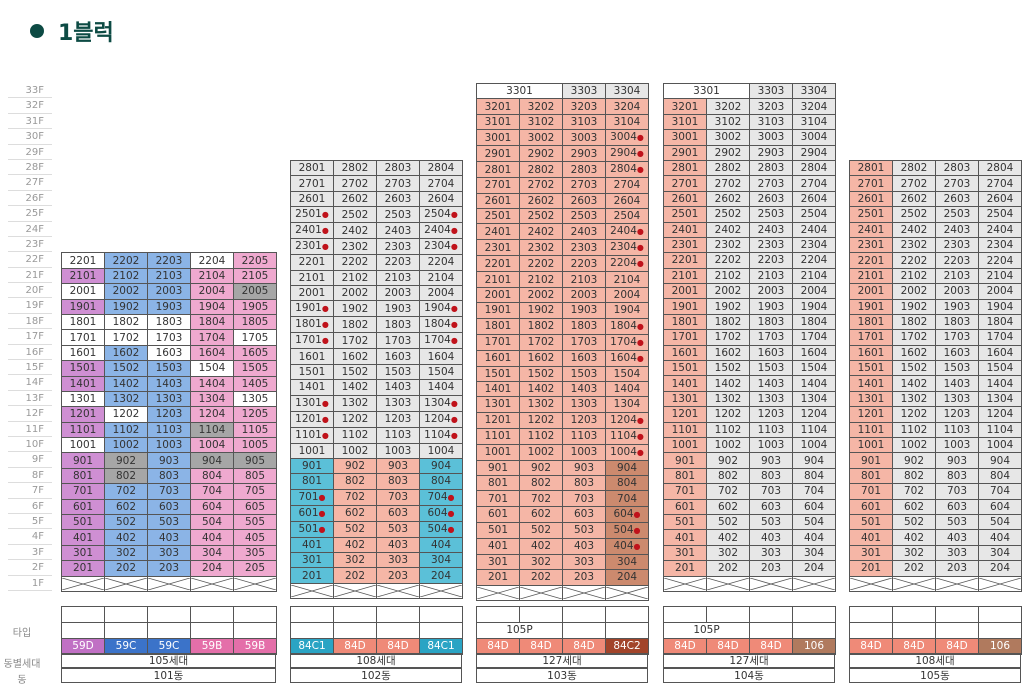  Describe the element at coordinates (498, 170) in the screenshot. I see `unit-cell: 2801` at that location.